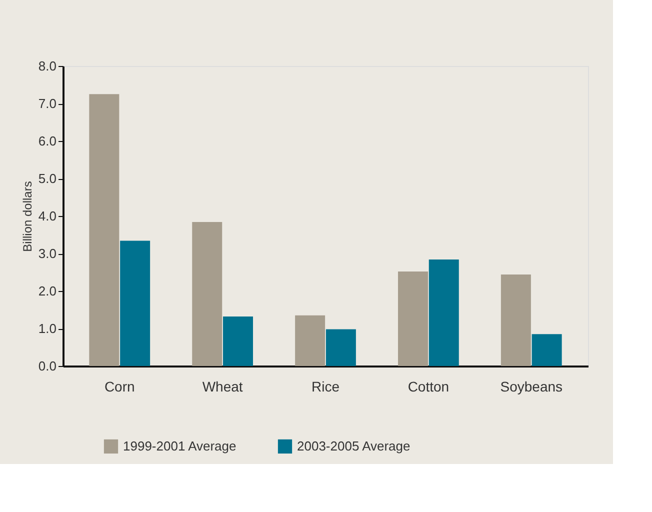  What do you see at coordinates (47, 178) in the screenshot?
I see `y-tick-label: 5.0` at bounding box center [47, 178].